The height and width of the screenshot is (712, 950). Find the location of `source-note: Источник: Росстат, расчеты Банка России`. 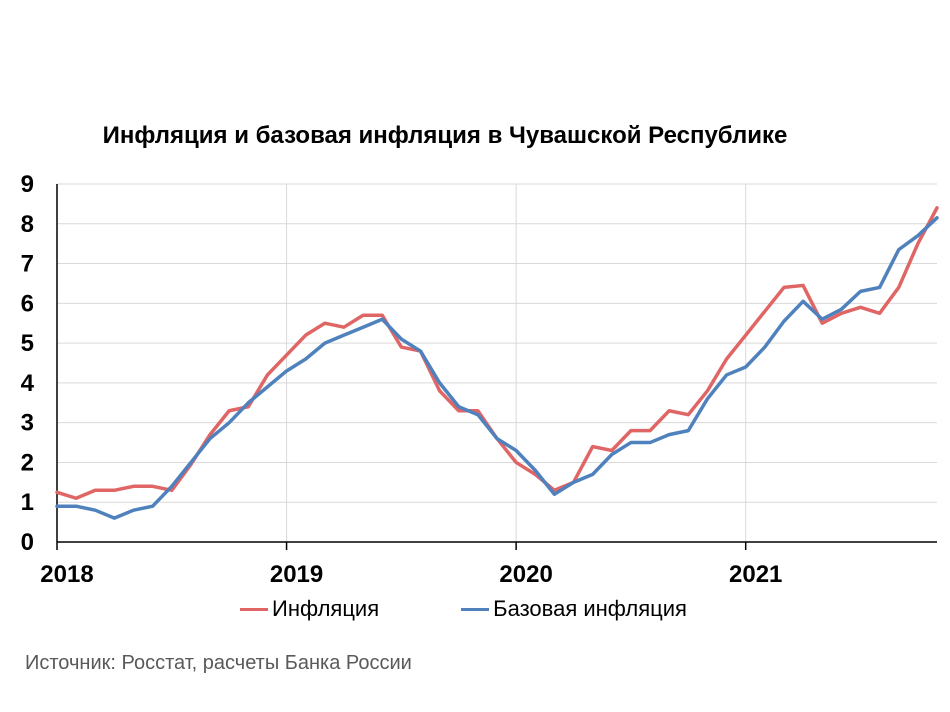

source-note: Источник: Росстат, расчеты Банка России is located at coordinates (218, 663).